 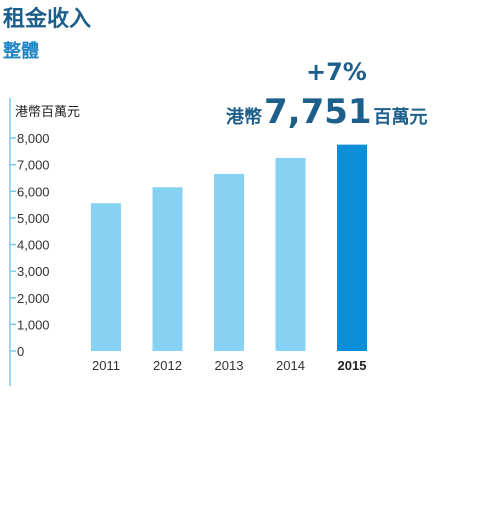 What do you see at coordinates (336, 72) in the screenshot?
I see `growth-percentage: +7%` at bounding box center [336, 72].